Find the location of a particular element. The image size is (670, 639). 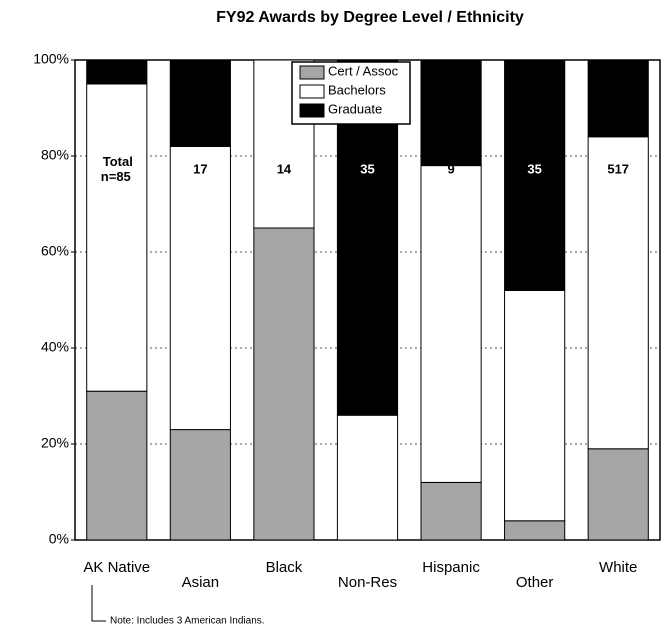

count-label-box: 9 is located at coordinates (451, 168).